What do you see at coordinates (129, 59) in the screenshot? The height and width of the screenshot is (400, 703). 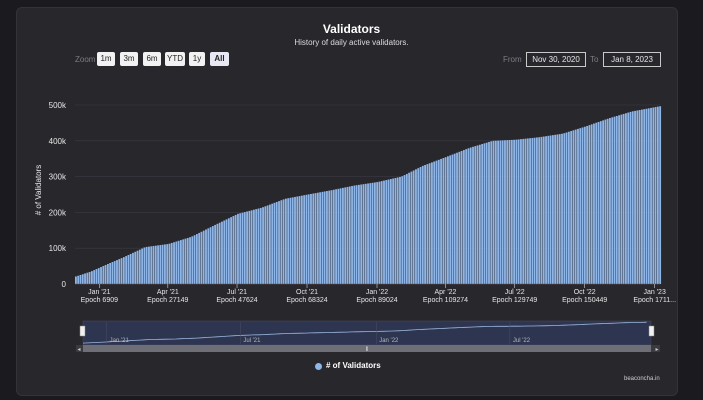 I see `zoom-3m-button: 3m` at bounding box center [129, 59].